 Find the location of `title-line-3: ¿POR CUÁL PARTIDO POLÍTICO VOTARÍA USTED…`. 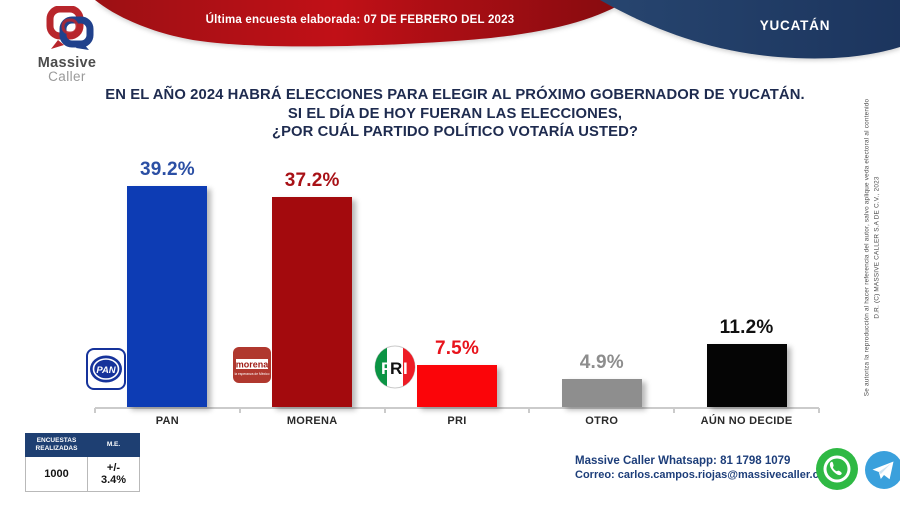

title-line-3: ¿POR CUÁL PARTIDO POLÍTICO VOTARÍA USTED… is located at coordinates (455, 132).